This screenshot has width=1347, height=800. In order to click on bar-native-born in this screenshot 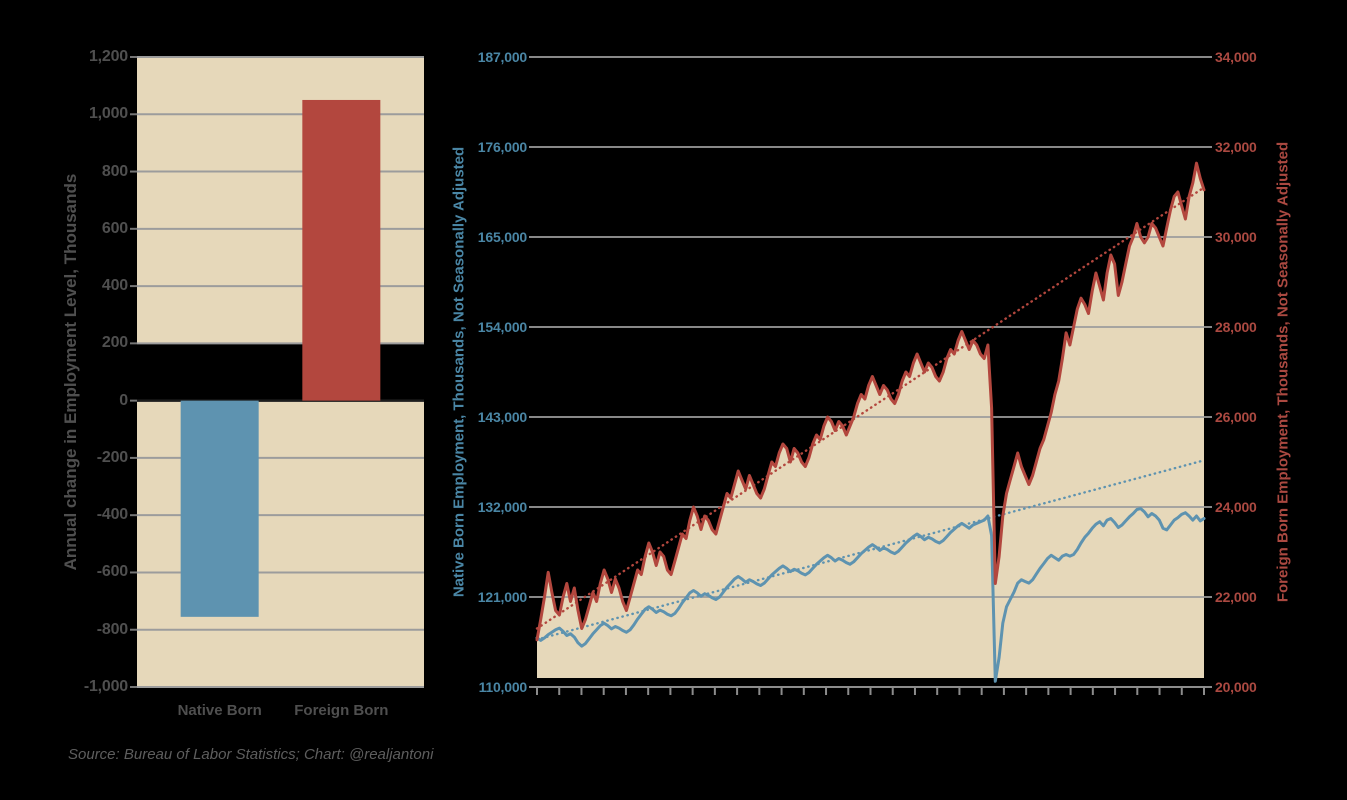, I will do `click(219, 508)`.